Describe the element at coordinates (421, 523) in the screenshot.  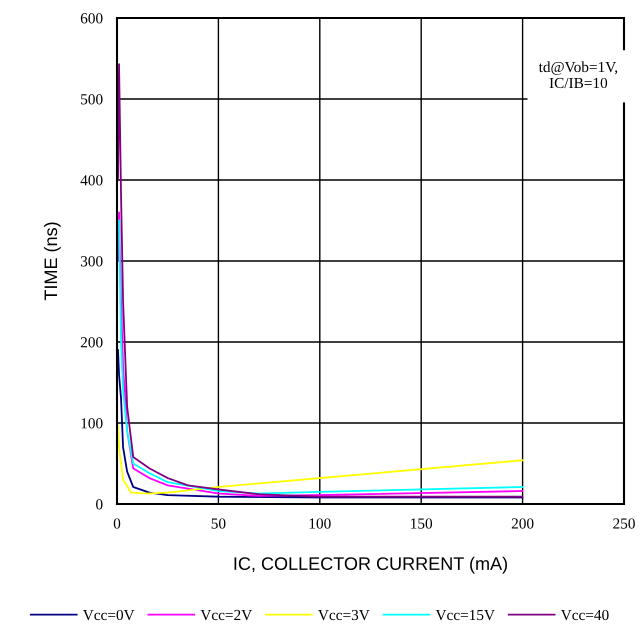
I see `x-tick-label: 150` at that location.